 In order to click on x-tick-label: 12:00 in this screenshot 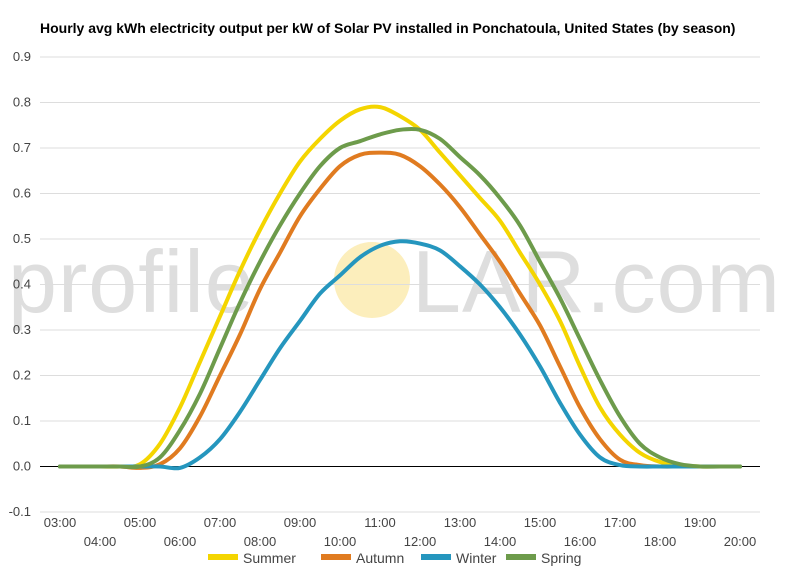, I will do `click(420, 541)`.